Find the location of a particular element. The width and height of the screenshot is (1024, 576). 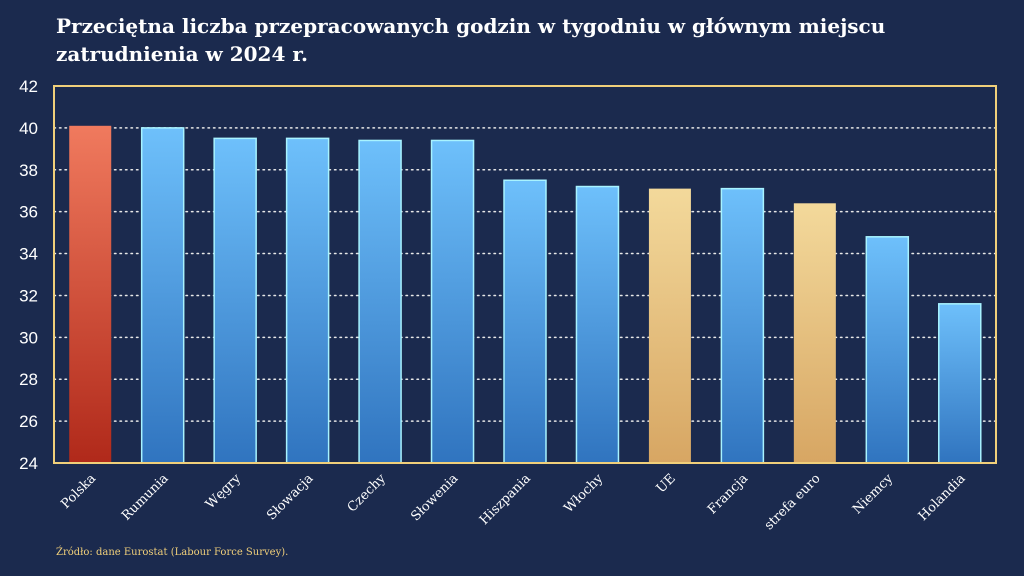

y-tick-label: 24 is located at coordinates (28, 463).